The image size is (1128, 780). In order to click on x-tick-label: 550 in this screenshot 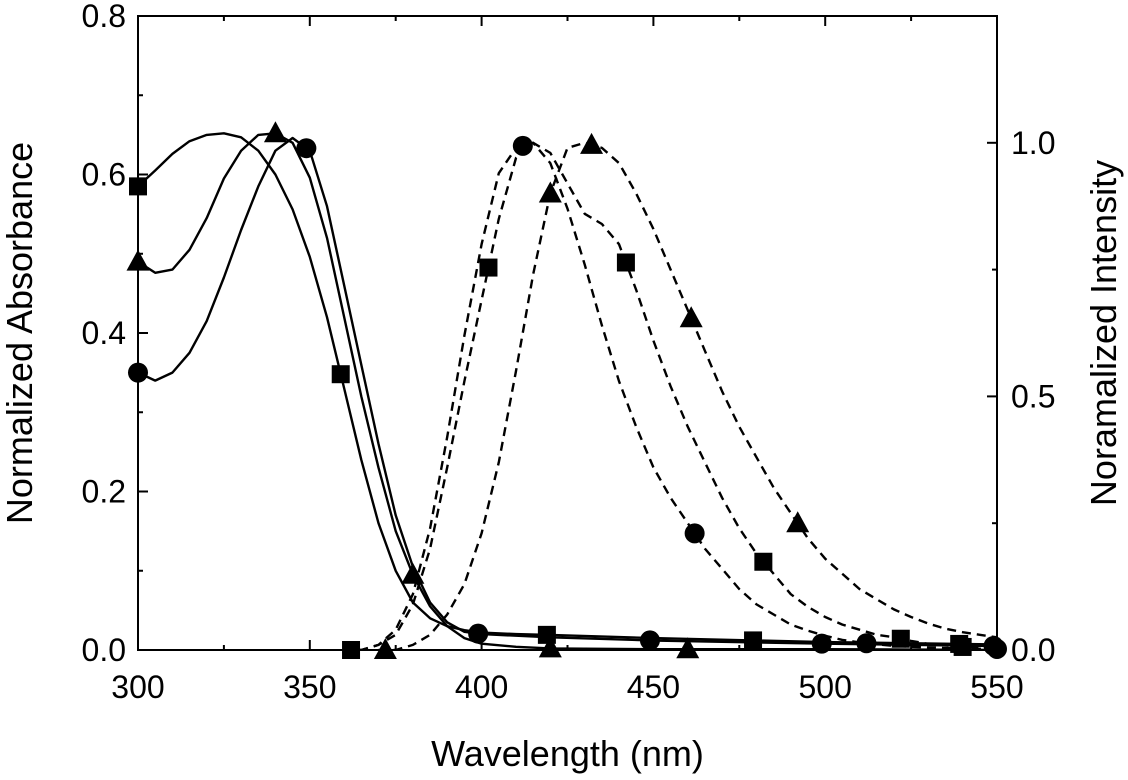, I will do `click(996, 687)`.